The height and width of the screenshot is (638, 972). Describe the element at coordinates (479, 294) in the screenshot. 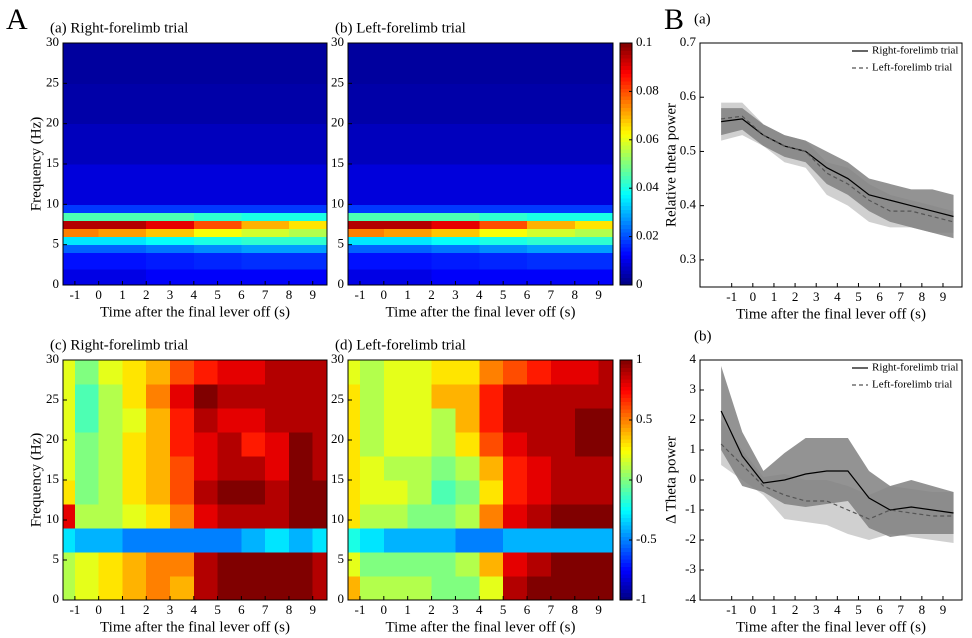

I see `x-tick-label: 4` at that location.